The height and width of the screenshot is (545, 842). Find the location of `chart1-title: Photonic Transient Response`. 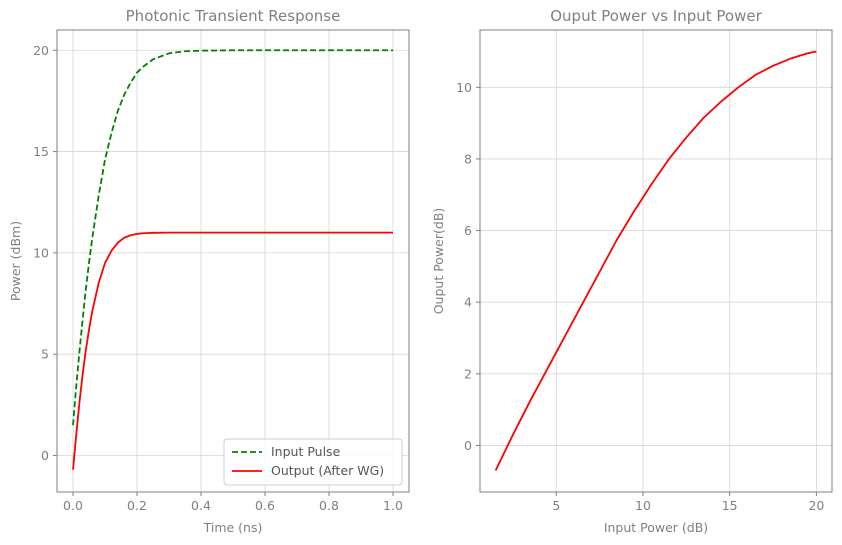

chart1-title: Photonic Transient Response is located at coordinates (233, 16).